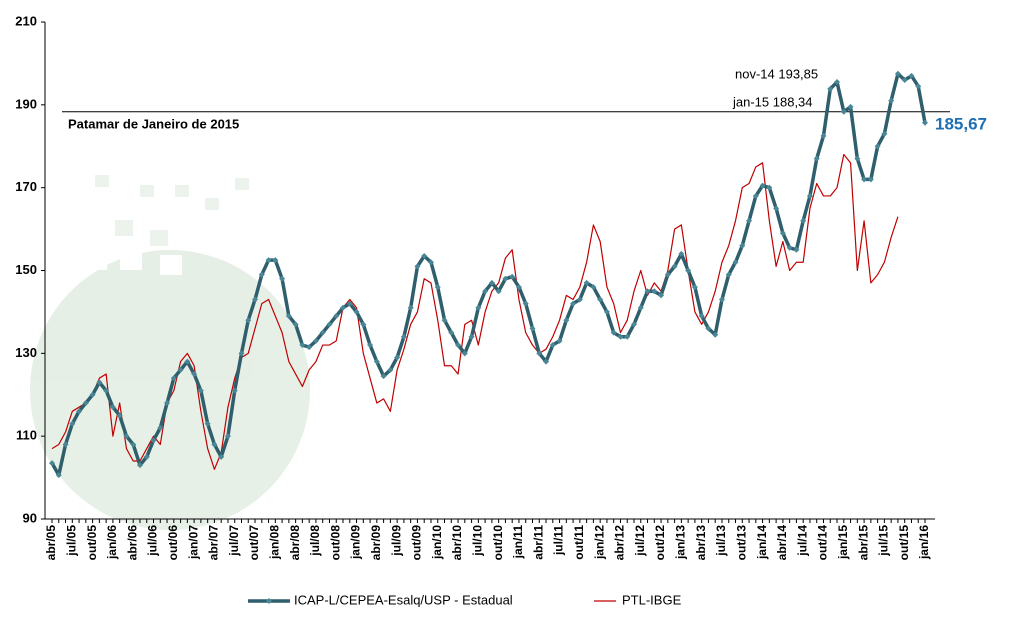  I want to click on x-tick-label: out/07, so click(254, 543).